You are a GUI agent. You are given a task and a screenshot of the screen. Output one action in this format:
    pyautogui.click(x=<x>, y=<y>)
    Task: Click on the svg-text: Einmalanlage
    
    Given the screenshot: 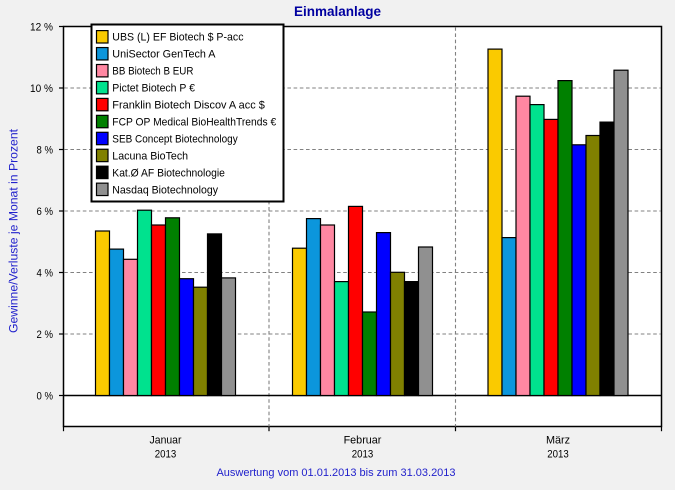 What is the action you would take?
    pyautogui.click(x=338, y=11)
    